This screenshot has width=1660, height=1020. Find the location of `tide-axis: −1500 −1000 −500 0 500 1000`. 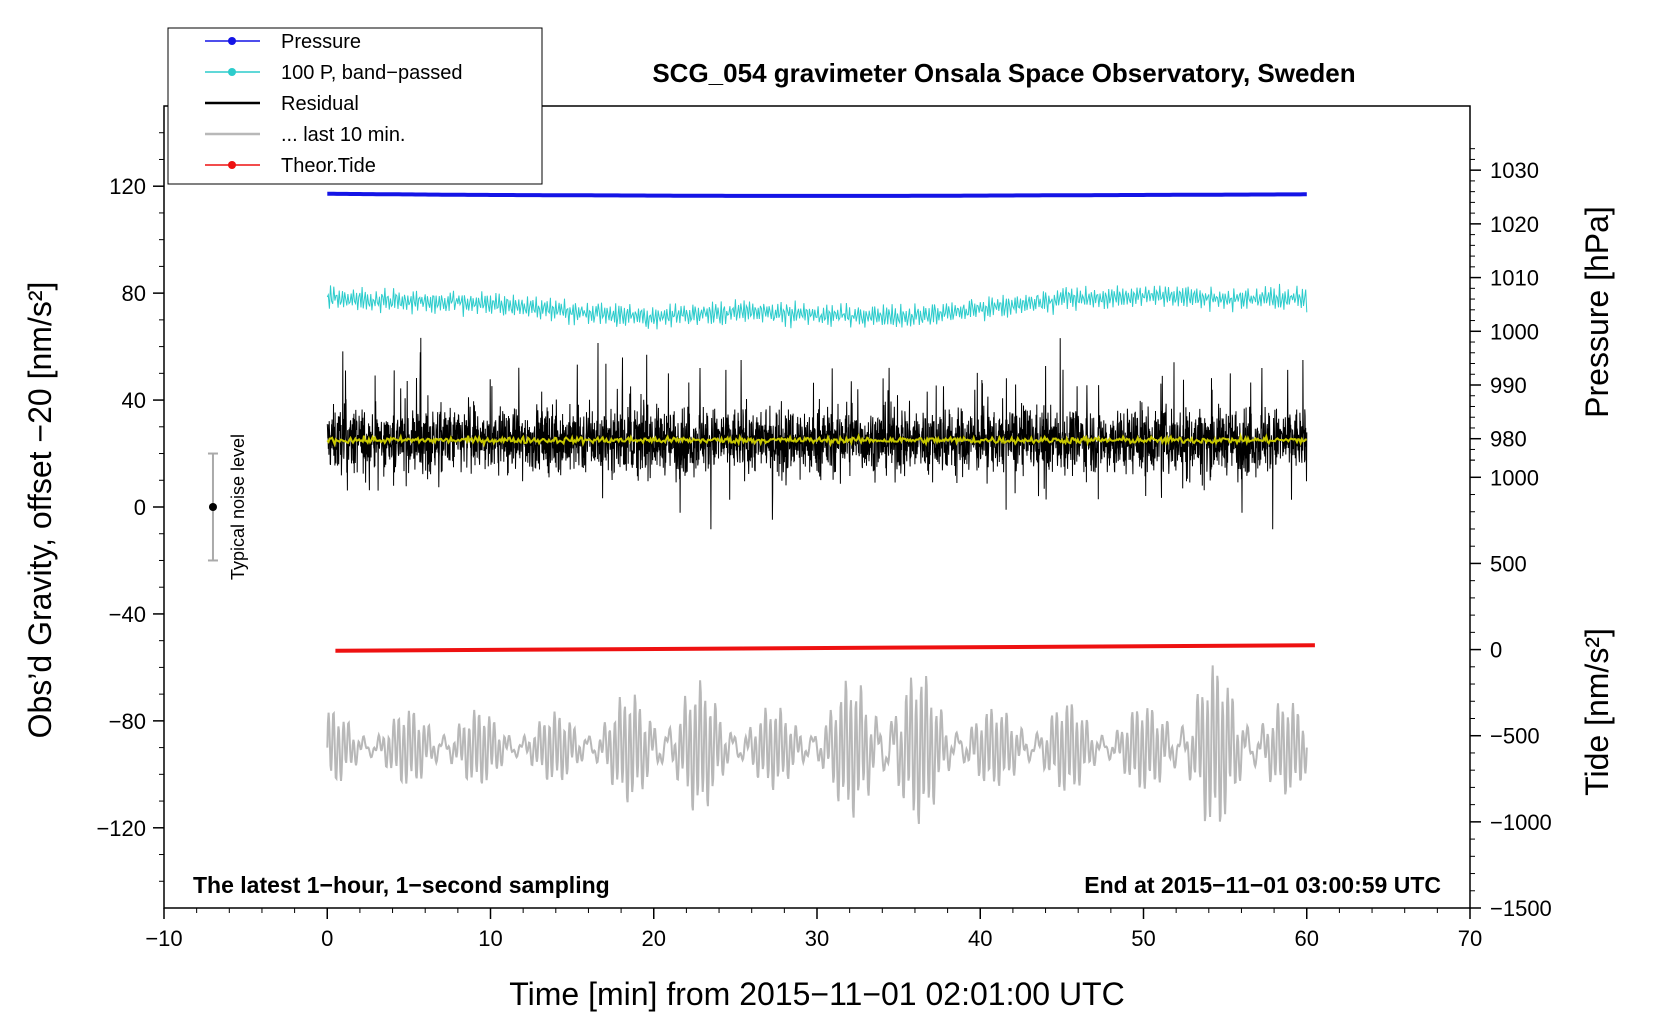

tide-axis: −1500 −1000 −500 0 500 1000 is located at coordinates (1511, 690).